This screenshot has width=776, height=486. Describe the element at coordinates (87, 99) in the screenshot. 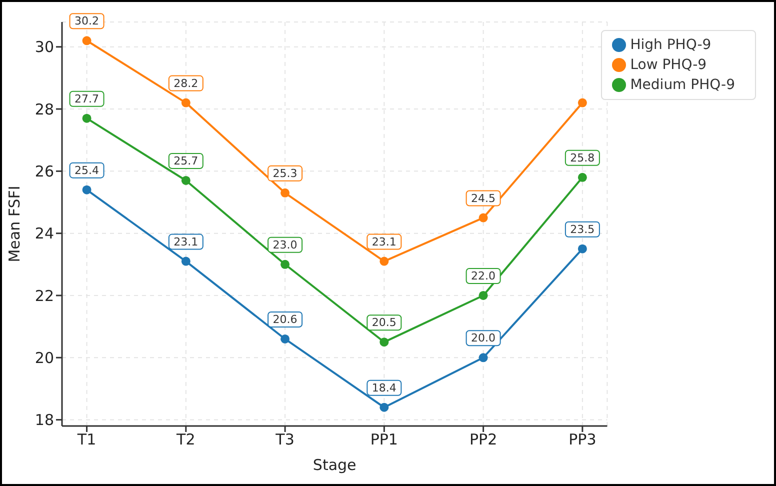

I see `data-label: 27.7` at that location.